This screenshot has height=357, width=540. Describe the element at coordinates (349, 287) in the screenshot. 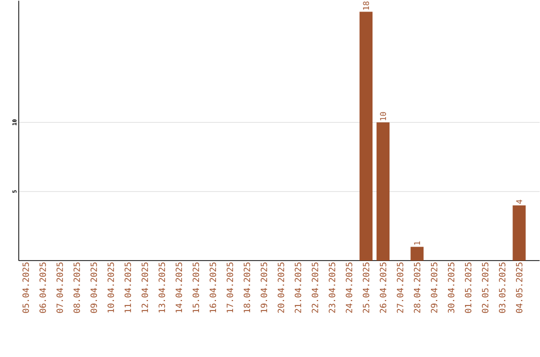

I see `x-tick-label: 24.04.2025` at that location.